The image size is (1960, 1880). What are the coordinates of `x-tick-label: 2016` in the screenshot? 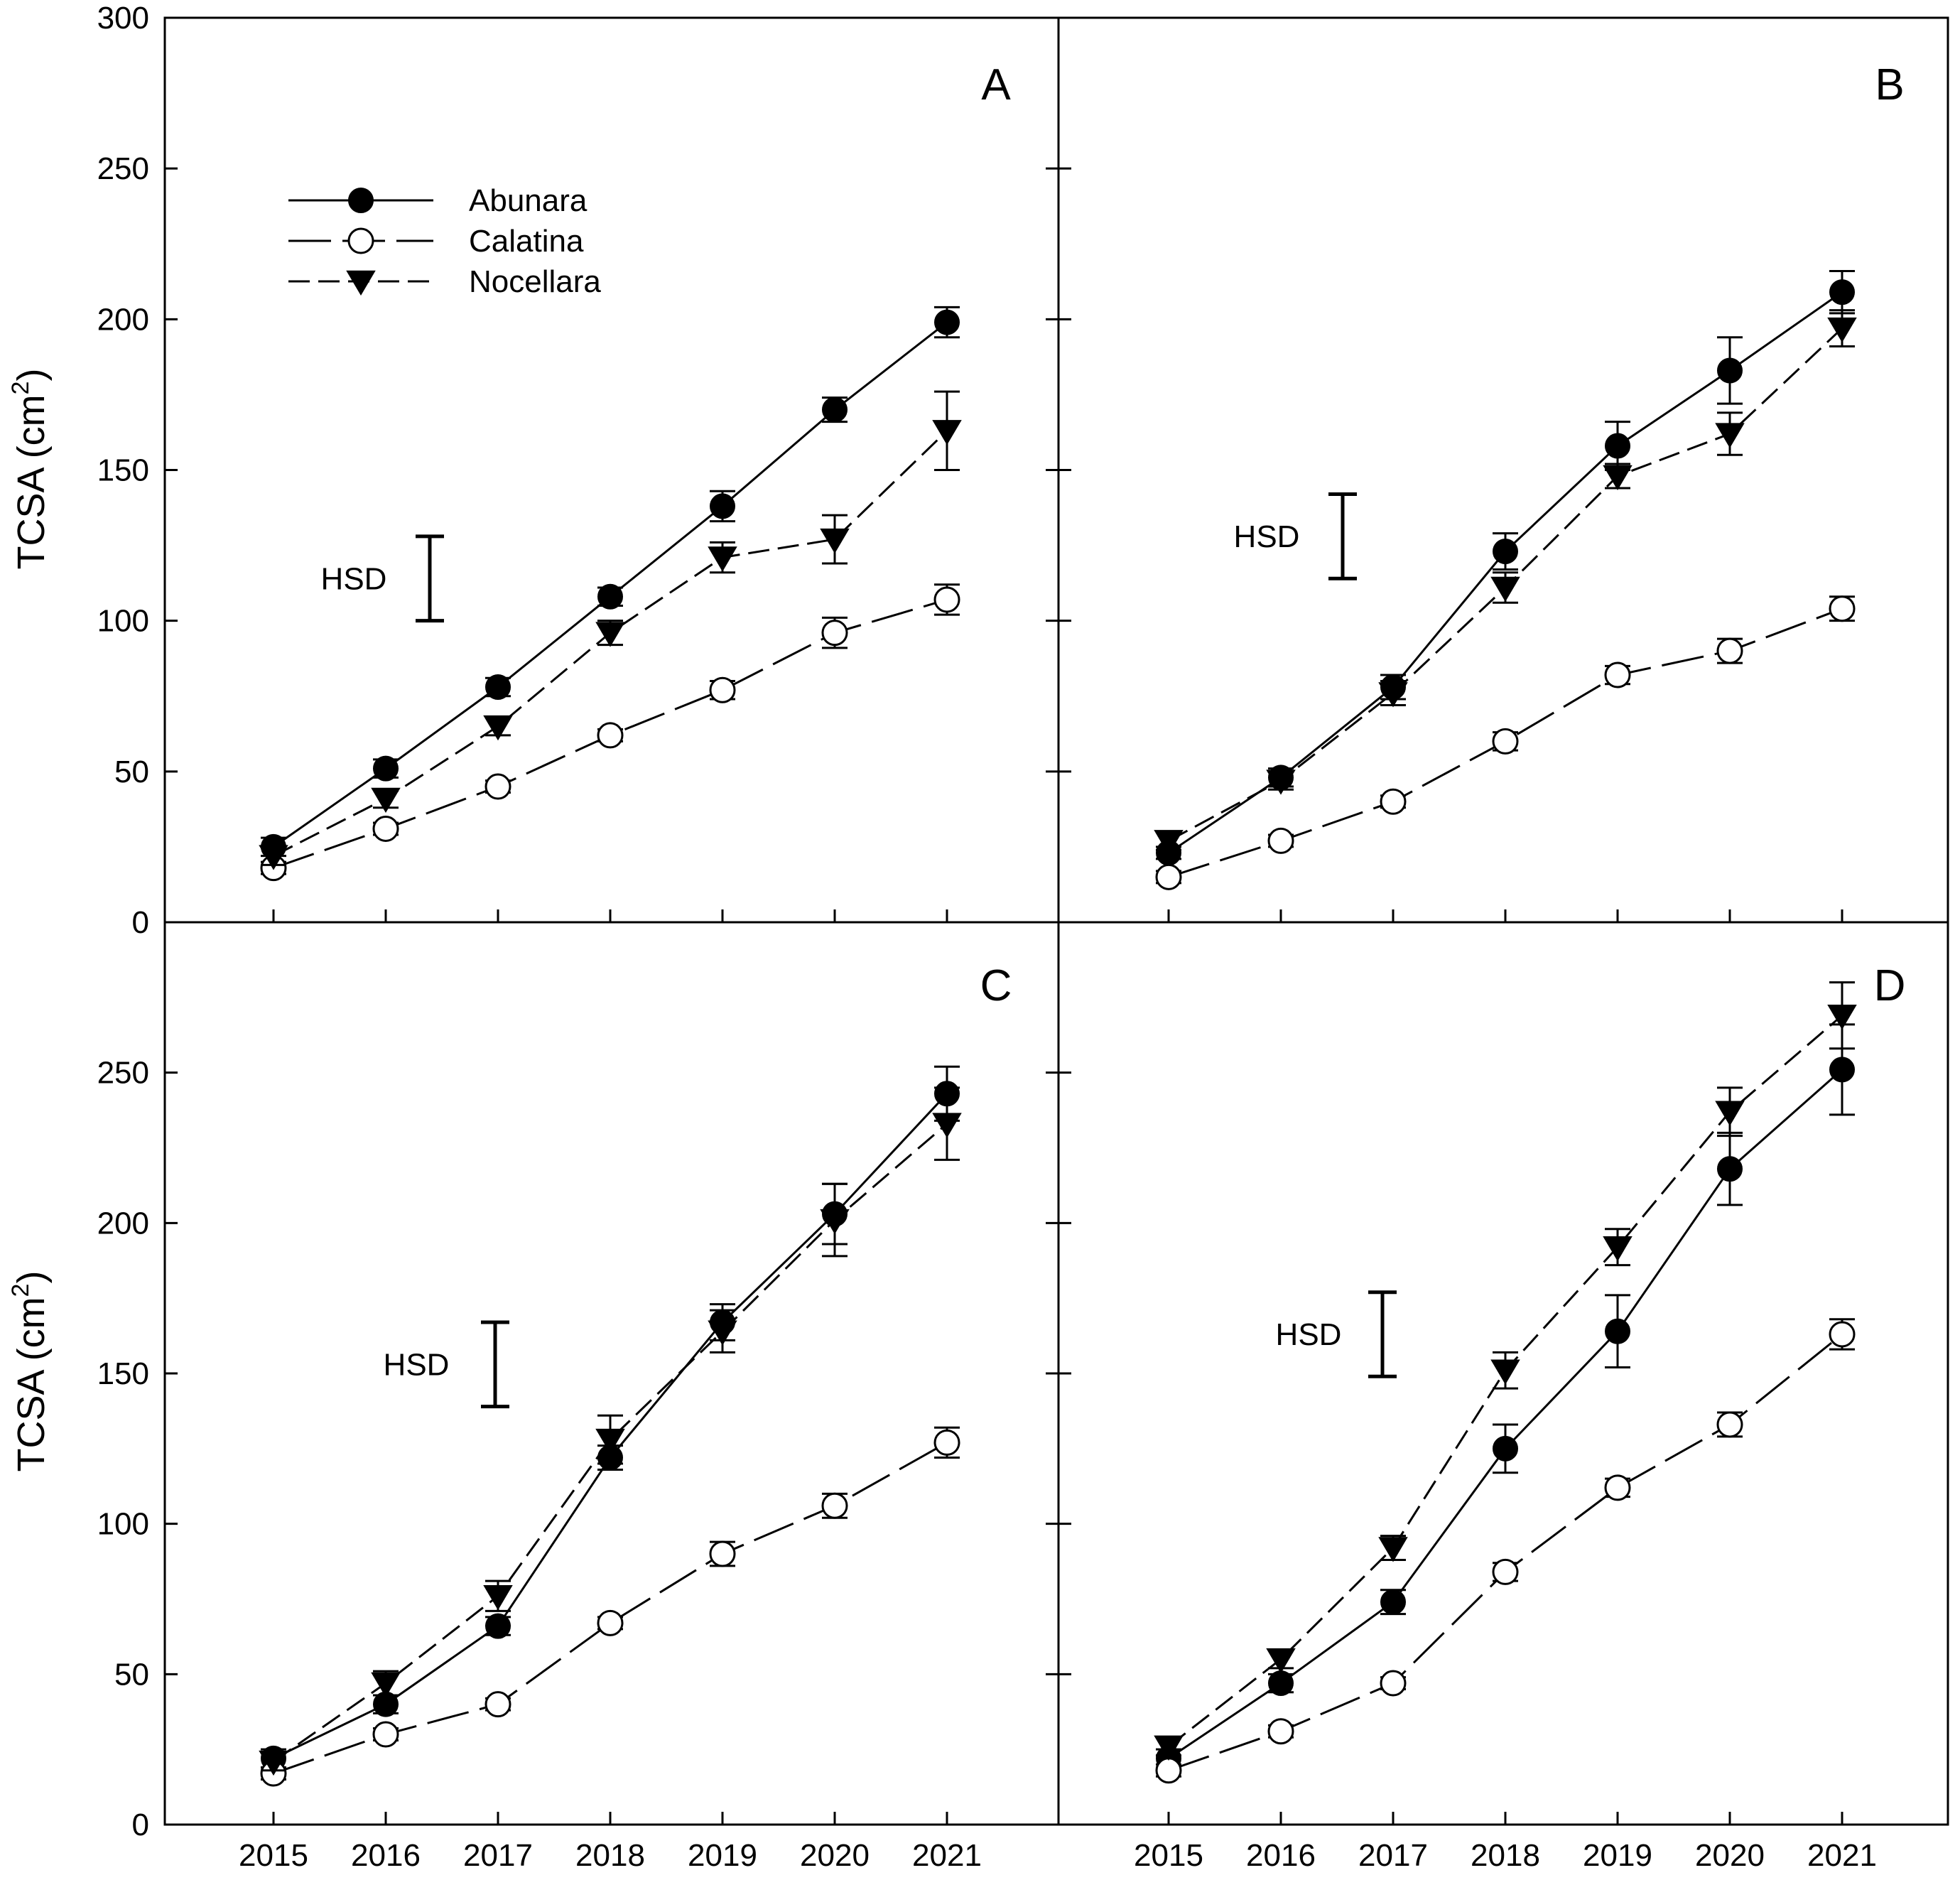 It's located at (1281, 1855).